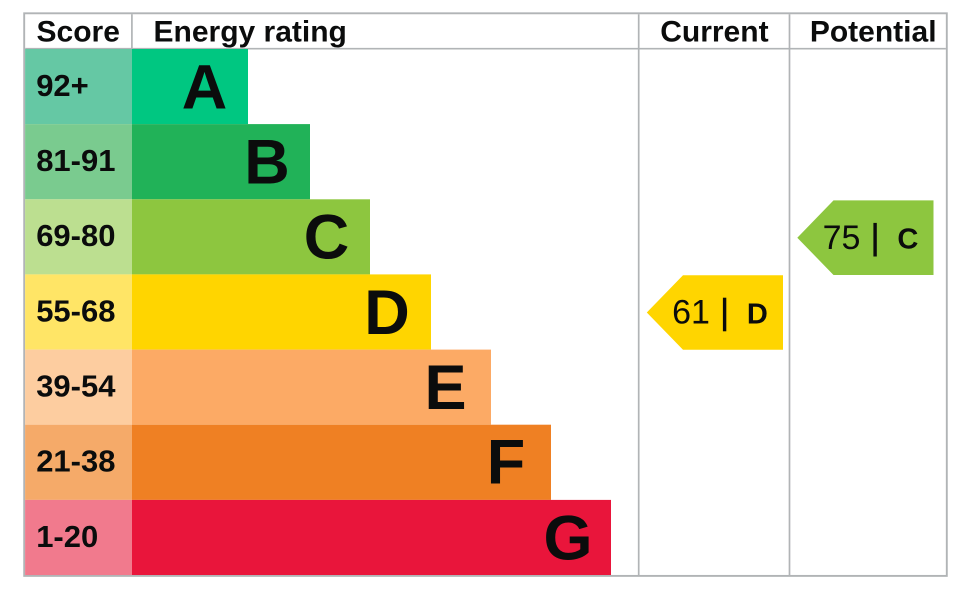  Describe the element at coordinates (506, 463) in the screenshot. I see `svg-text: F` at that location.